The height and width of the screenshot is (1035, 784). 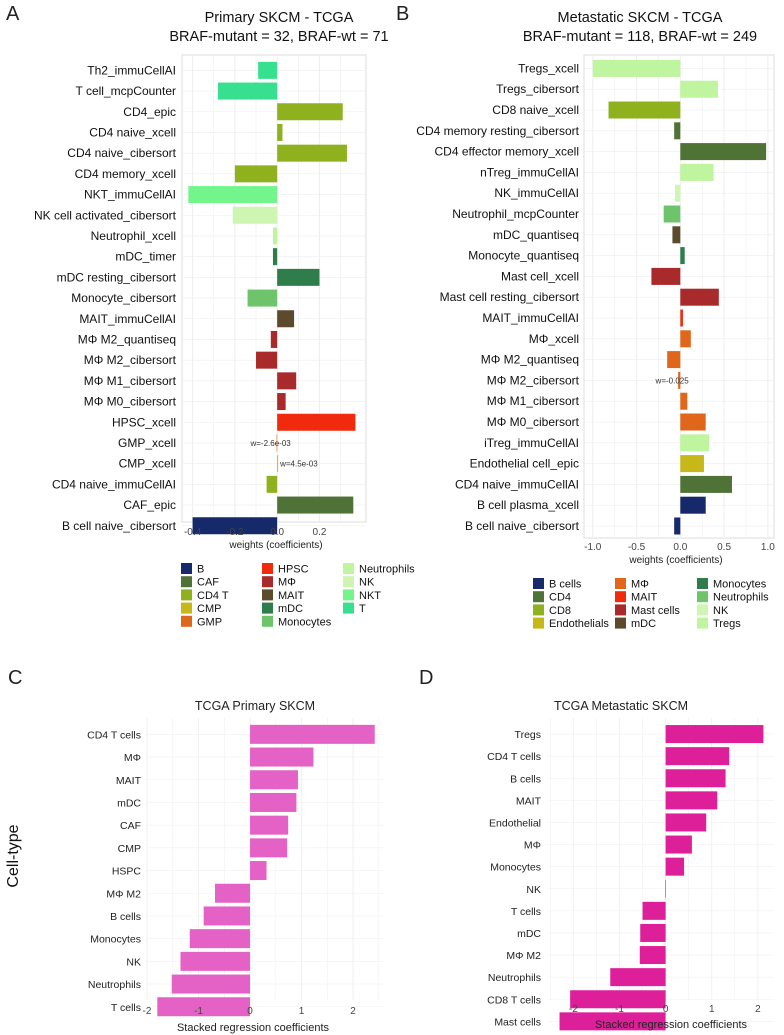 What do you see at coordinates (287, 583) in the screenshot?
I see `legend-label: MΦ` at bounding box center [287, 583].